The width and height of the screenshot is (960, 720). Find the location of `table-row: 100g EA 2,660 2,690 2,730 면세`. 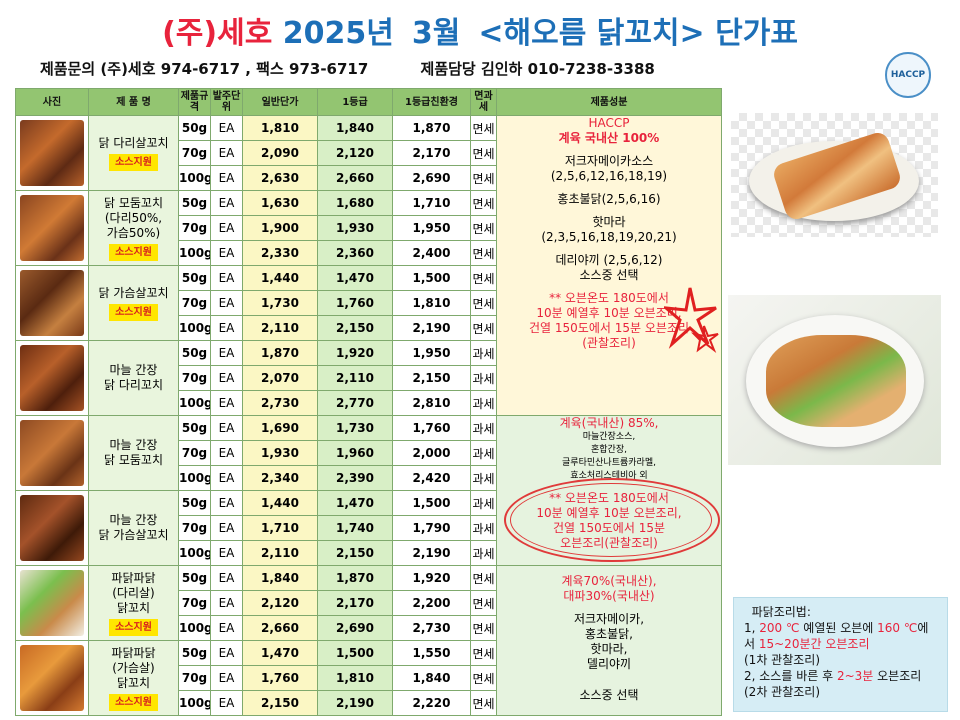

table-row: 100g EA 2,660 2,690 2,730 면세 is located at coordinates (369, 628).